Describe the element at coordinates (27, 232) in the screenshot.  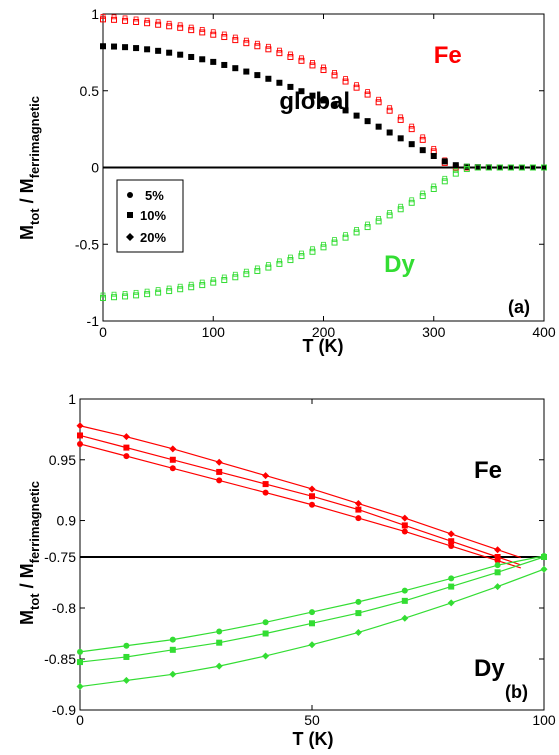
I see `ylabel-a-main: M` at that location.